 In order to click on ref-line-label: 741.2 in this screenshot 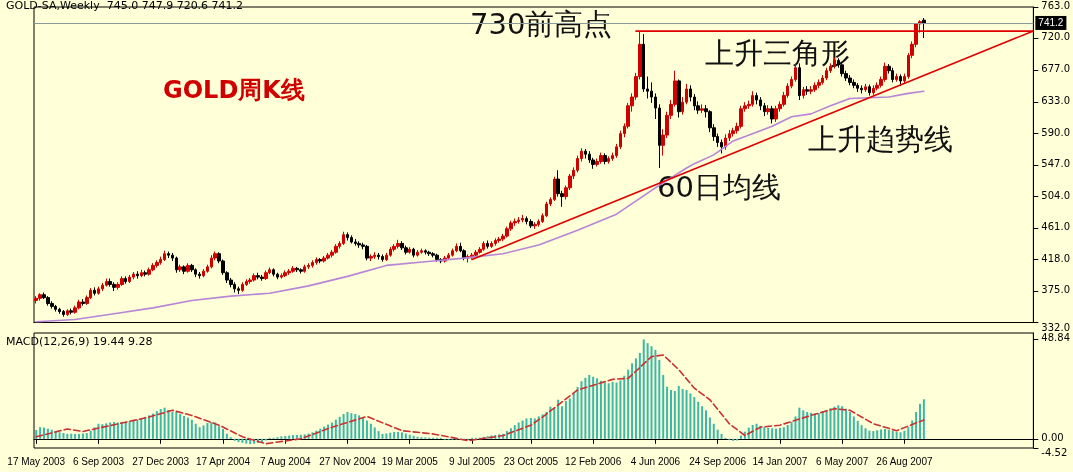, I will do `click(1051, 23)`.